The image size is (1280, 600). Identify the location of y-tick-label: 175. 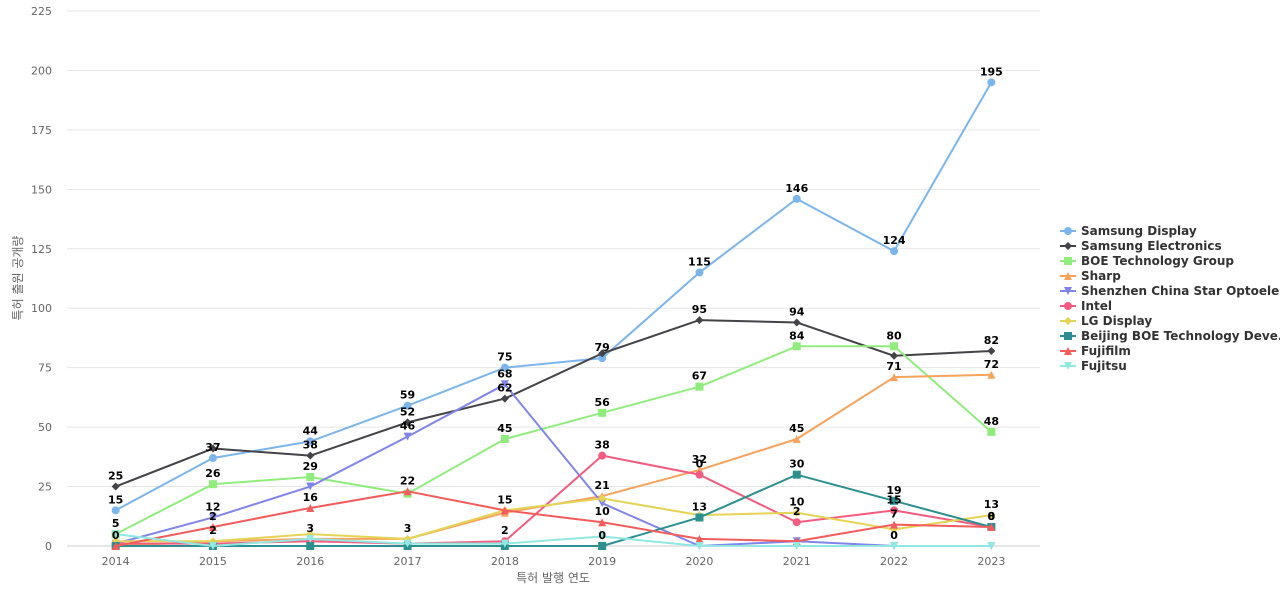
(41, 130).